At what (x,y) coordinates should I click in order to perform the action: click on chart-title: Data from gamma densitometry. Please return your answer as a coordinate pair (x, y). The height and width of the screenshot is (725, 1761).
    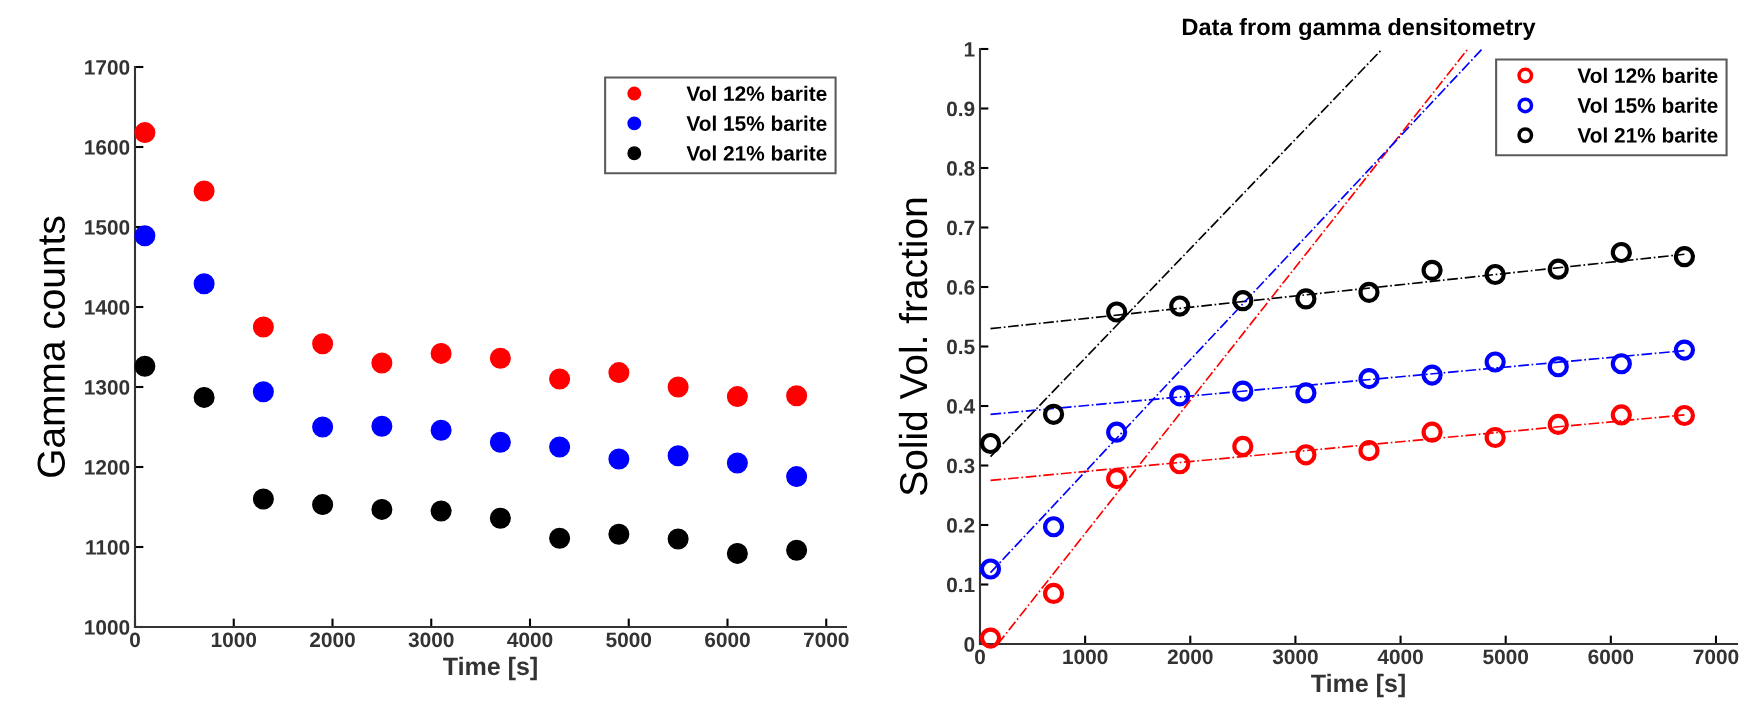
    Looking at the image, I should click on (1359, 29).